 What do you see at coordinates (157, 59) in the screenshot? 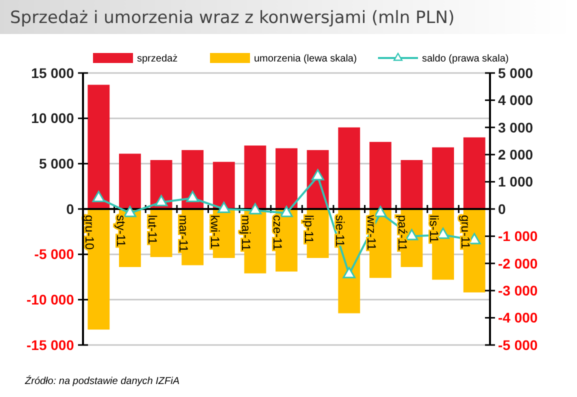
I see `legend-label: sprzedaż` at bounding box center [157, 59].